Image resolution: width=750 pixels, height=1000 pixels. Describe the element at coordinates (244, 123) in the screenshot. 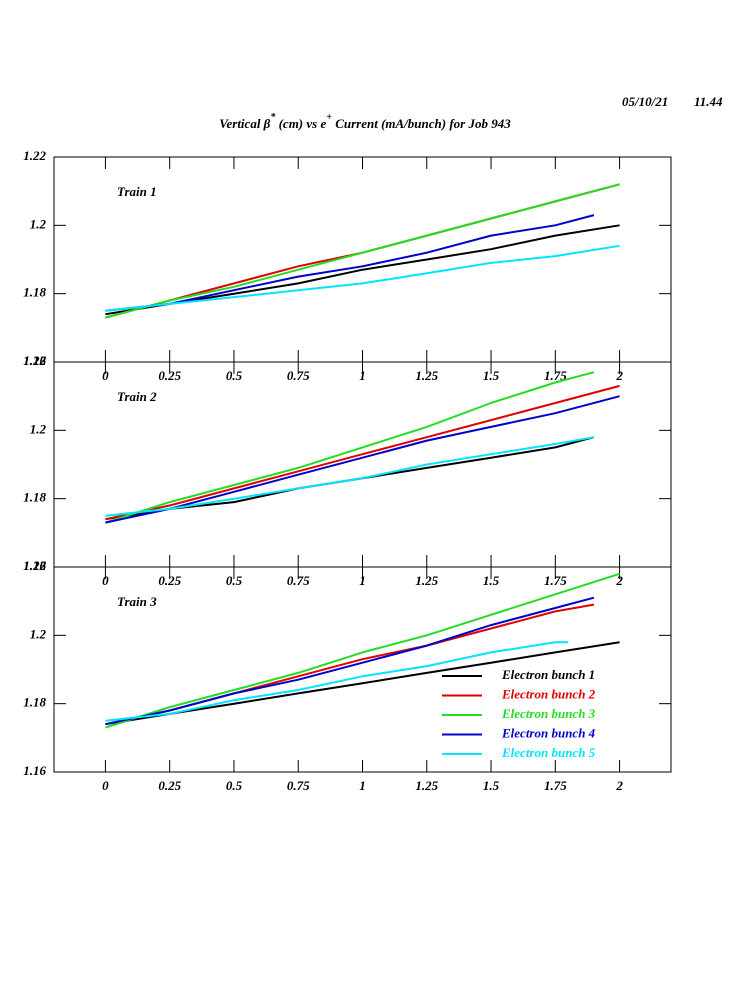

I see `title-part: Vertical β` at that location.